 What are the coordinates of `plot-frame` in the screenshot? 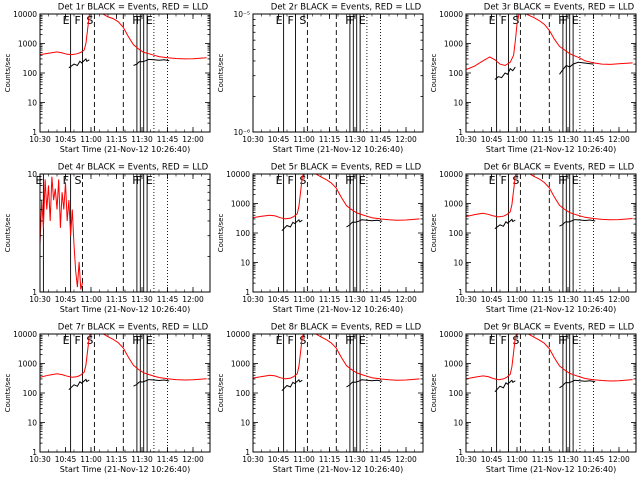 It's located at (338, 73).